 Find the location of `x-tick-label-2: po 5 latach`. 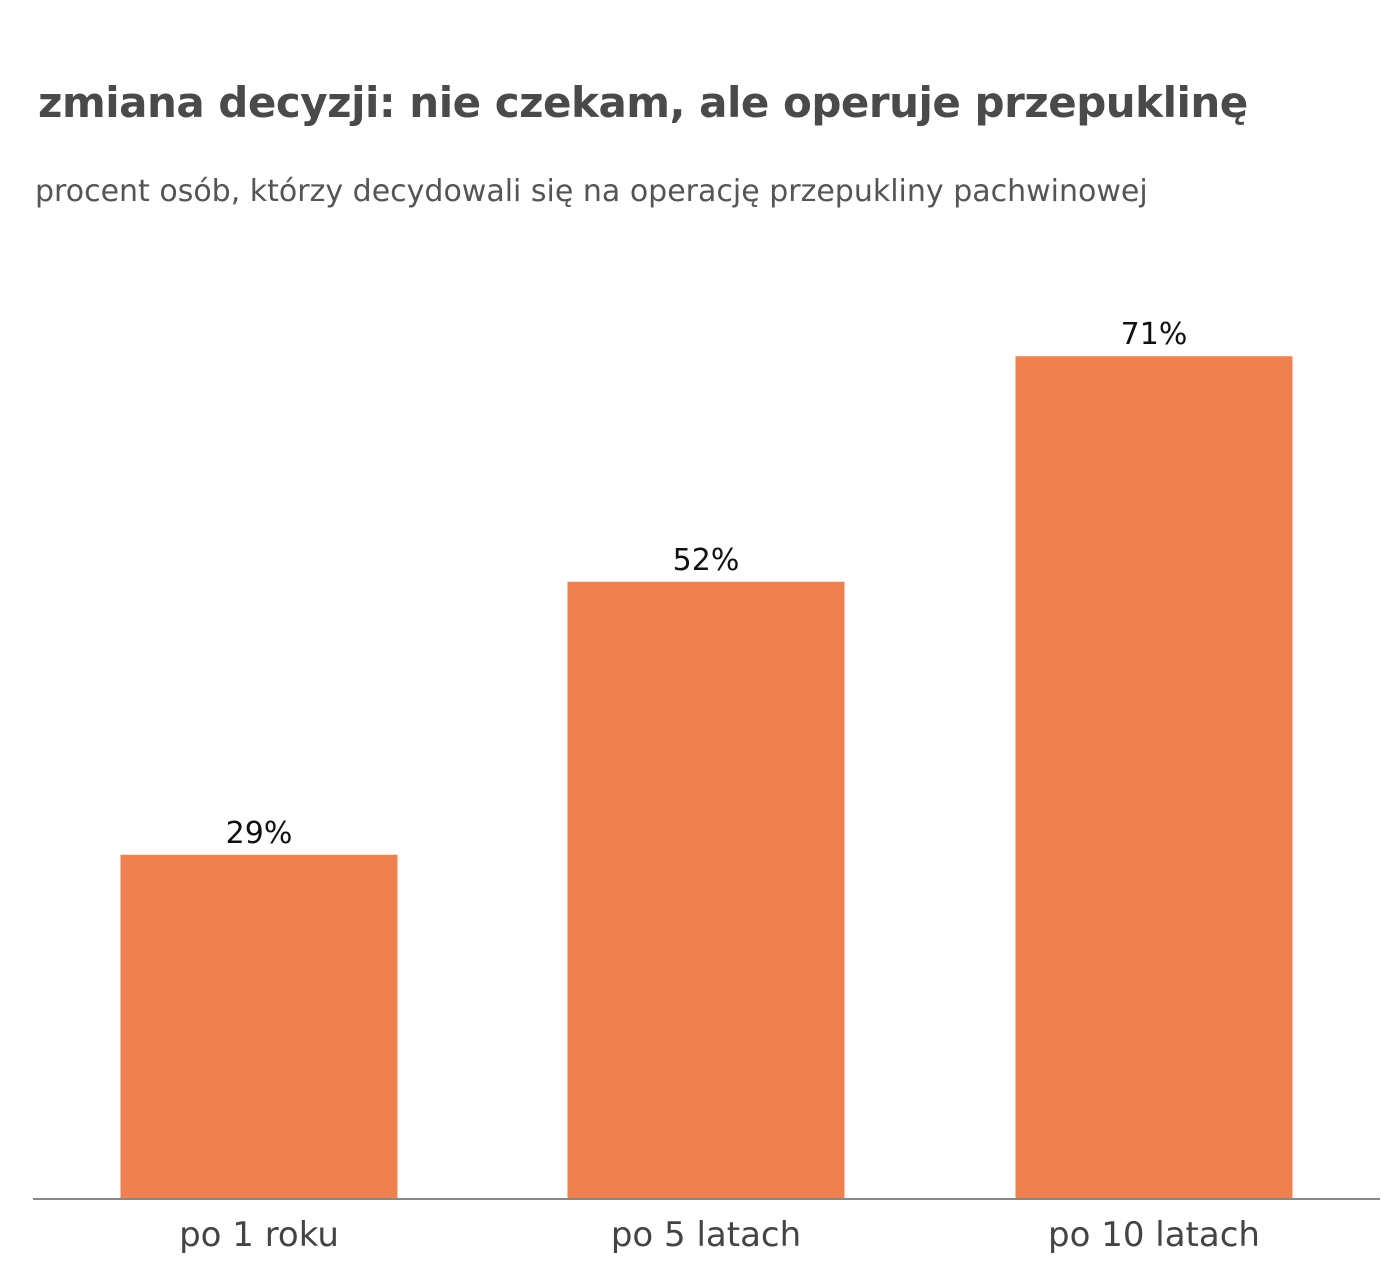

x-tick-label-2: po 5 latach is located at coordinates (706, 1235).